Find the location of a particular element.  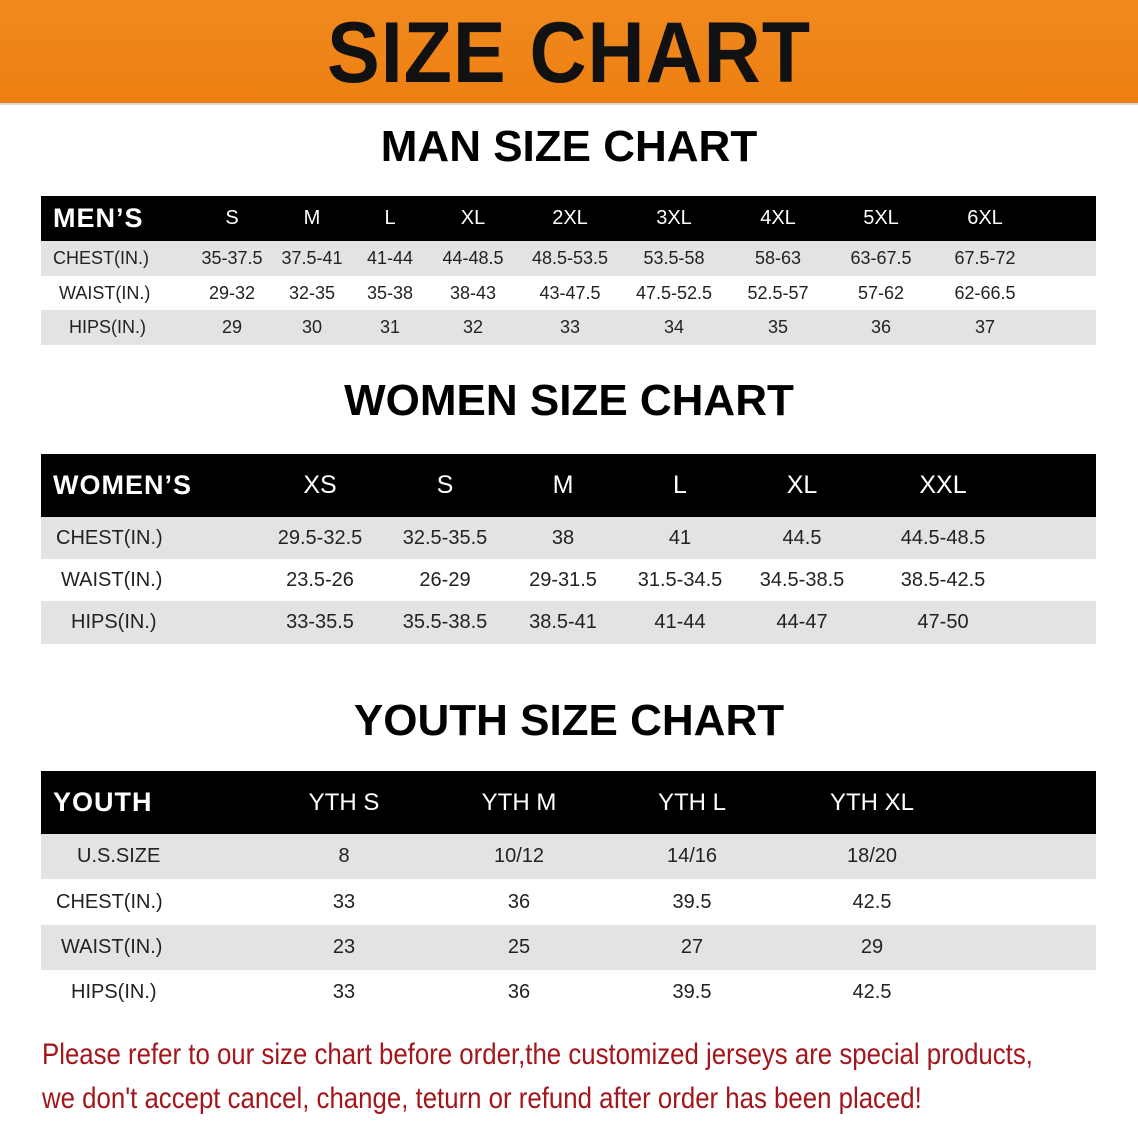

measurement-value: 31.5-34.5 is located at coordinates (680, 579).